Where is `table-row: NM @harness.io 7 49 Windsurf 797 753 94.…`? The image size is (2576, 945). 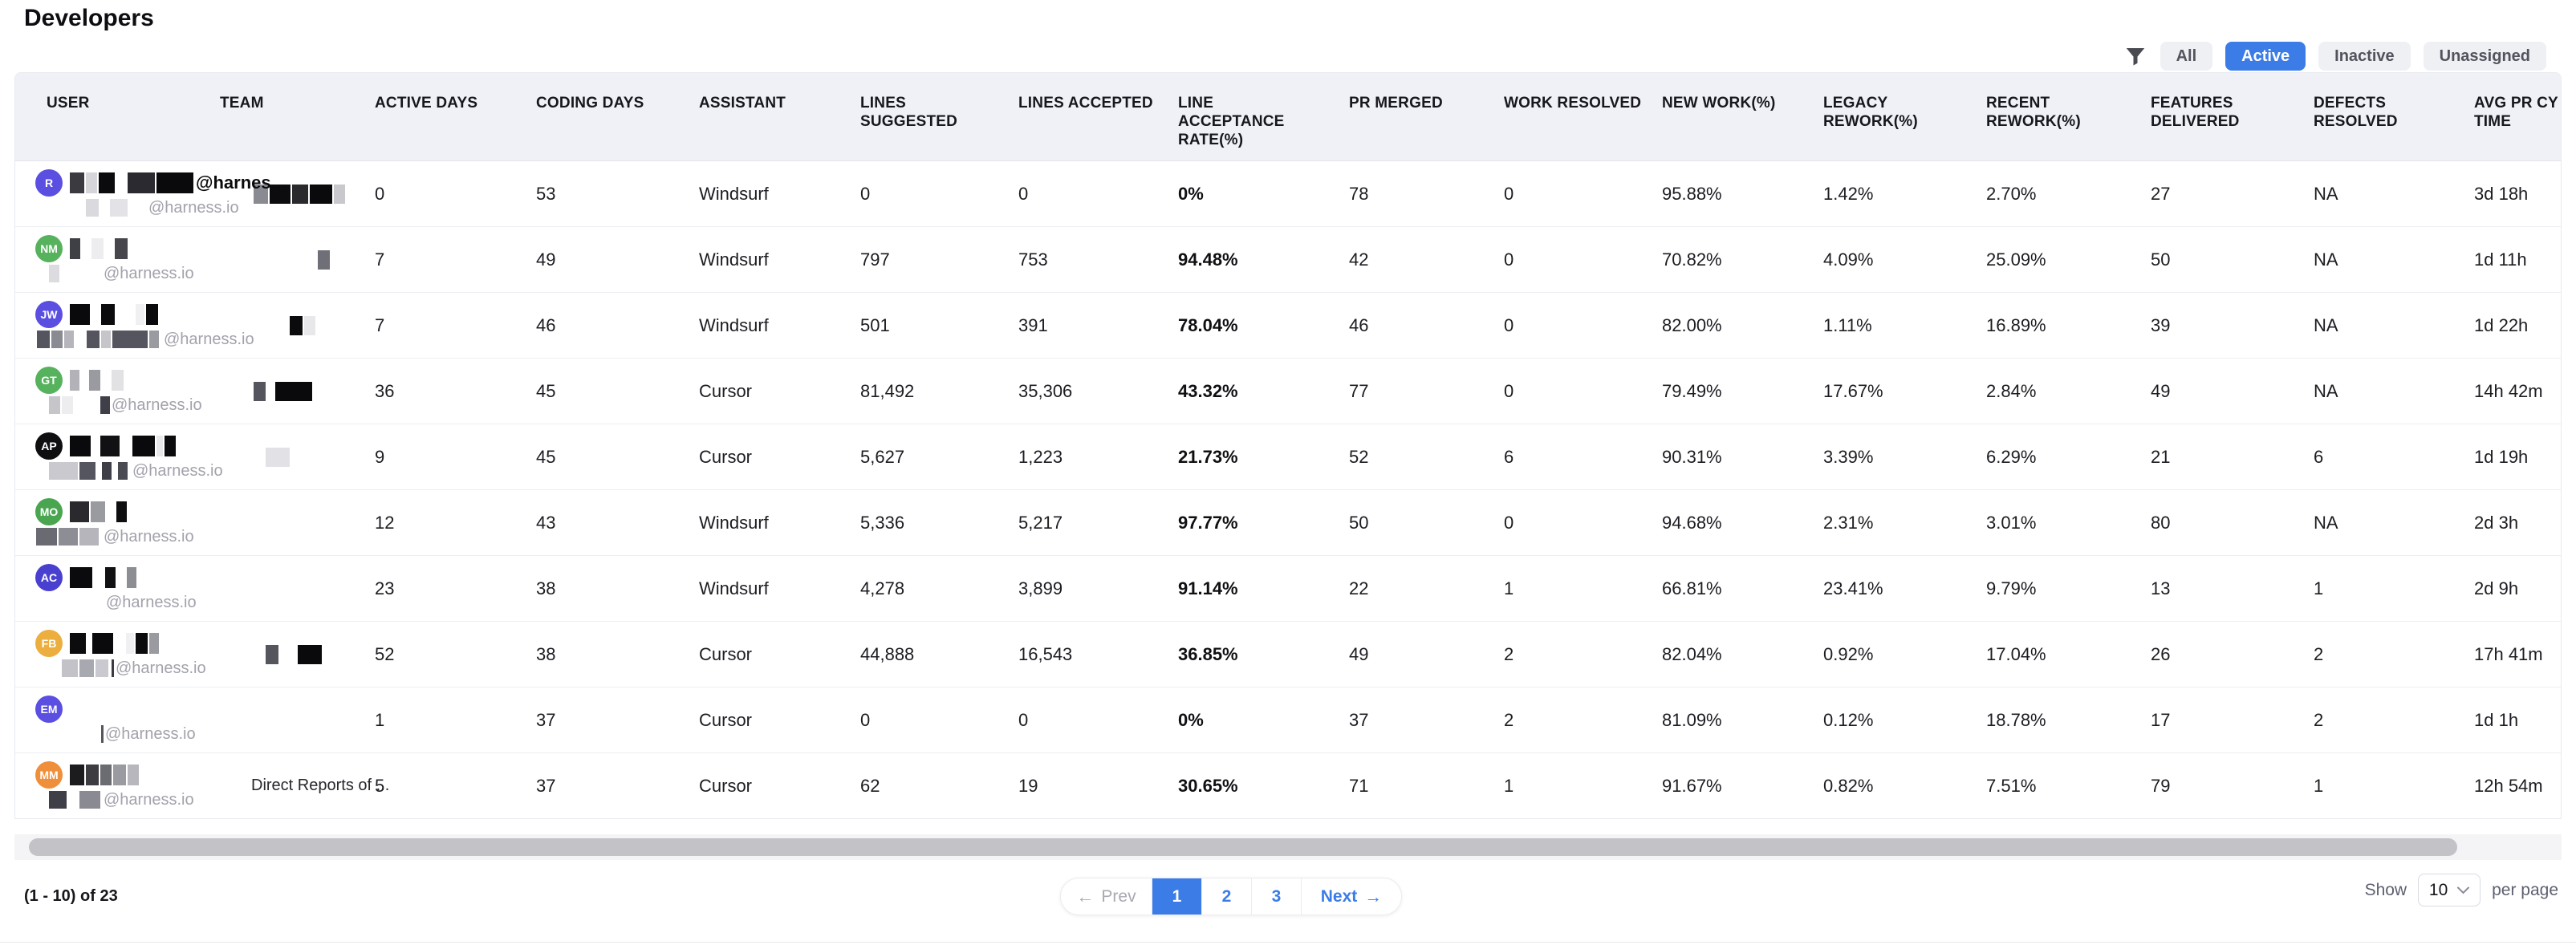
table-row: NM @harness.io 7 49 Windsurf 797 753 94.… is located at coordinates (1288, 260).